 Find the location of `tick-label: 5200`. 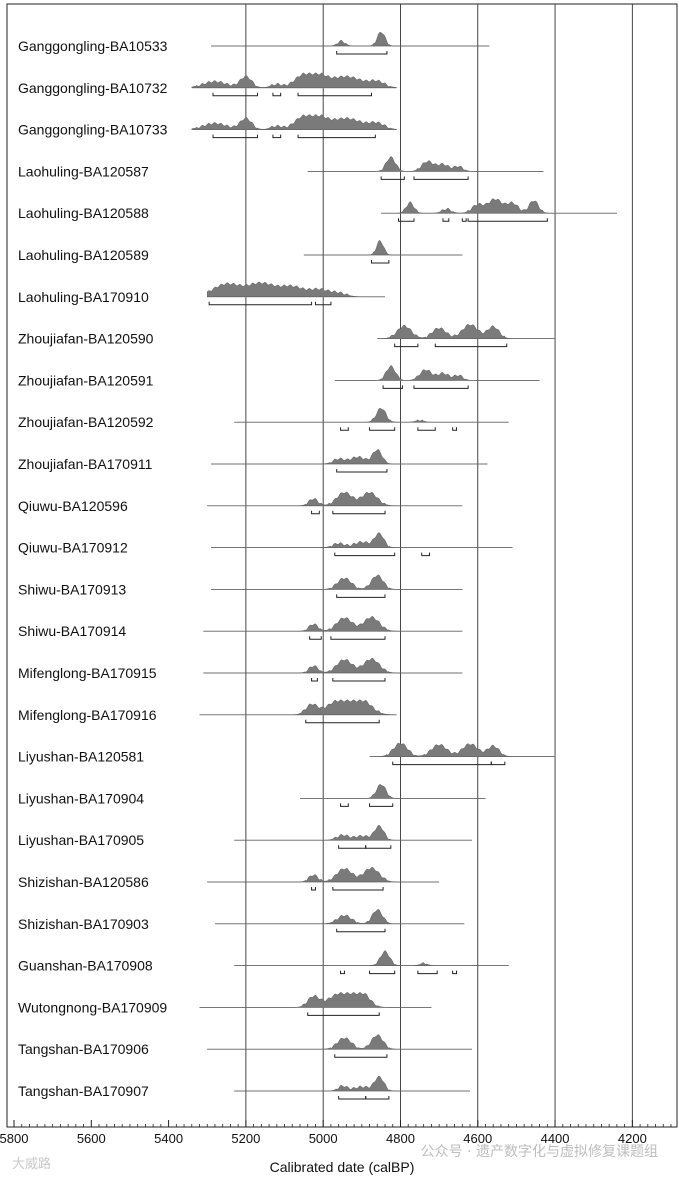

tick-label: 5200 is located at coordinates (245, 1138).